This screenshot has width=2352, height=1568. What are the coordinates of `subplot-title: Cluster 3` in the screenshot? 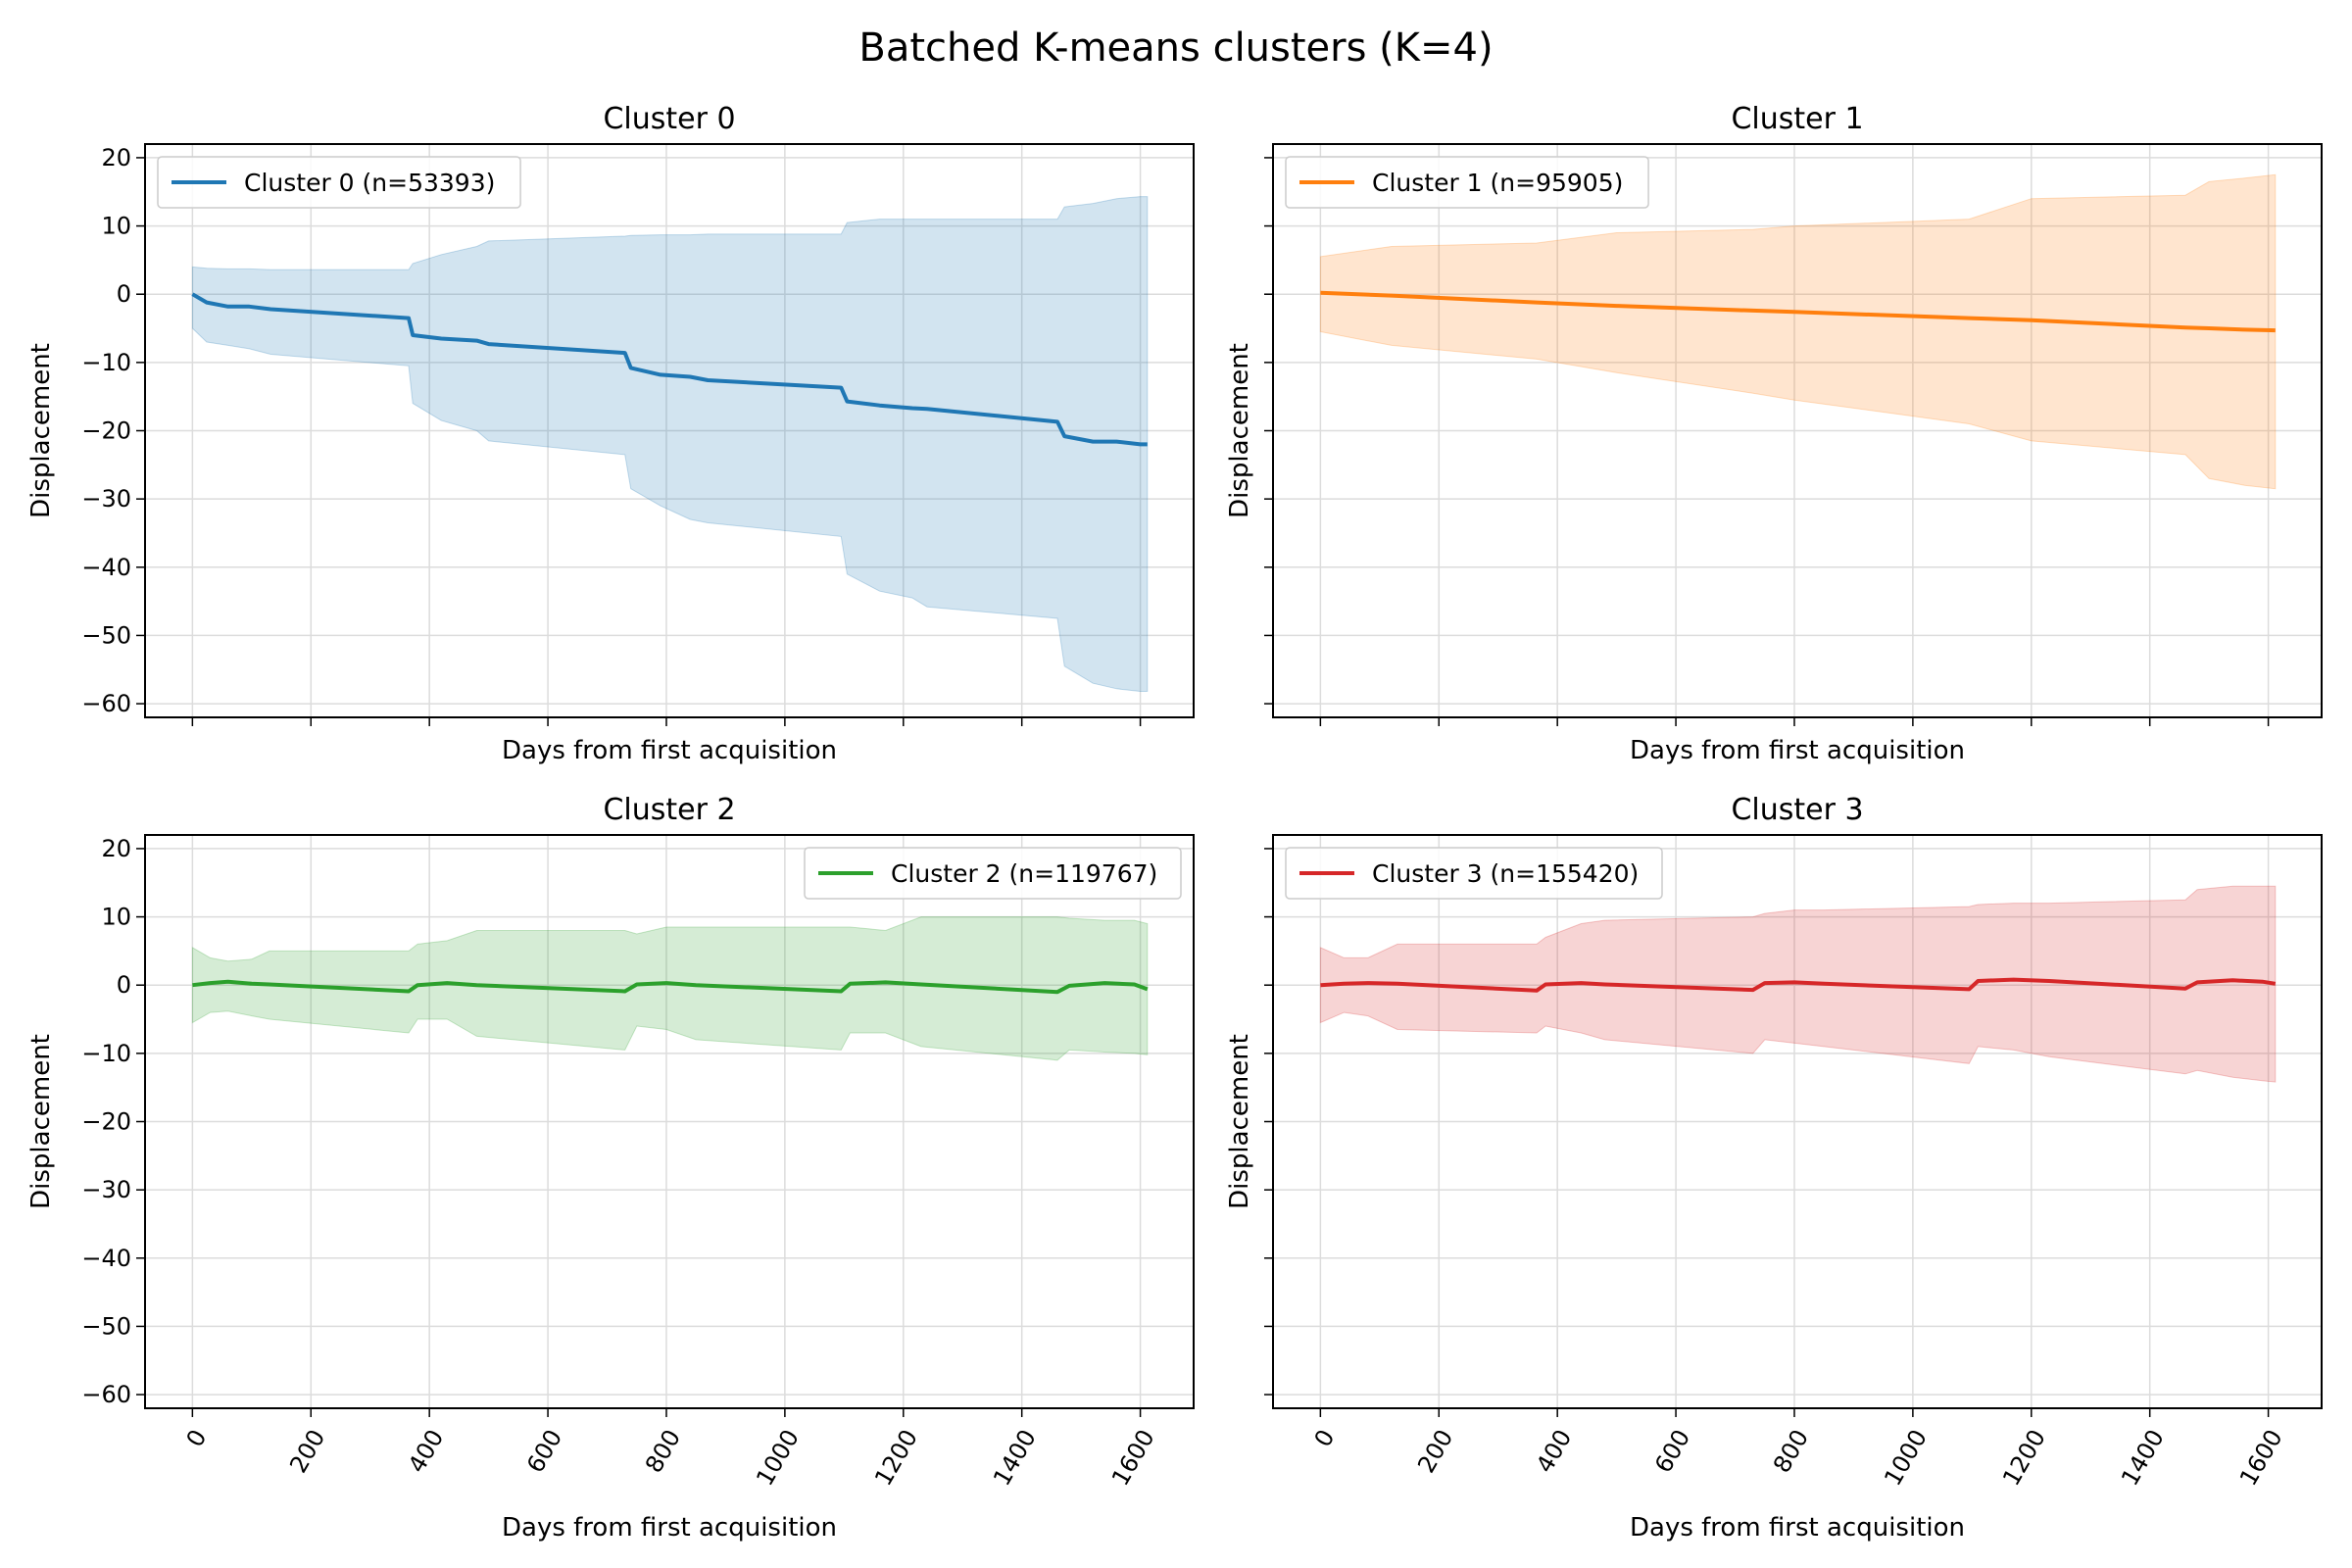 It's located at (1797, 810).